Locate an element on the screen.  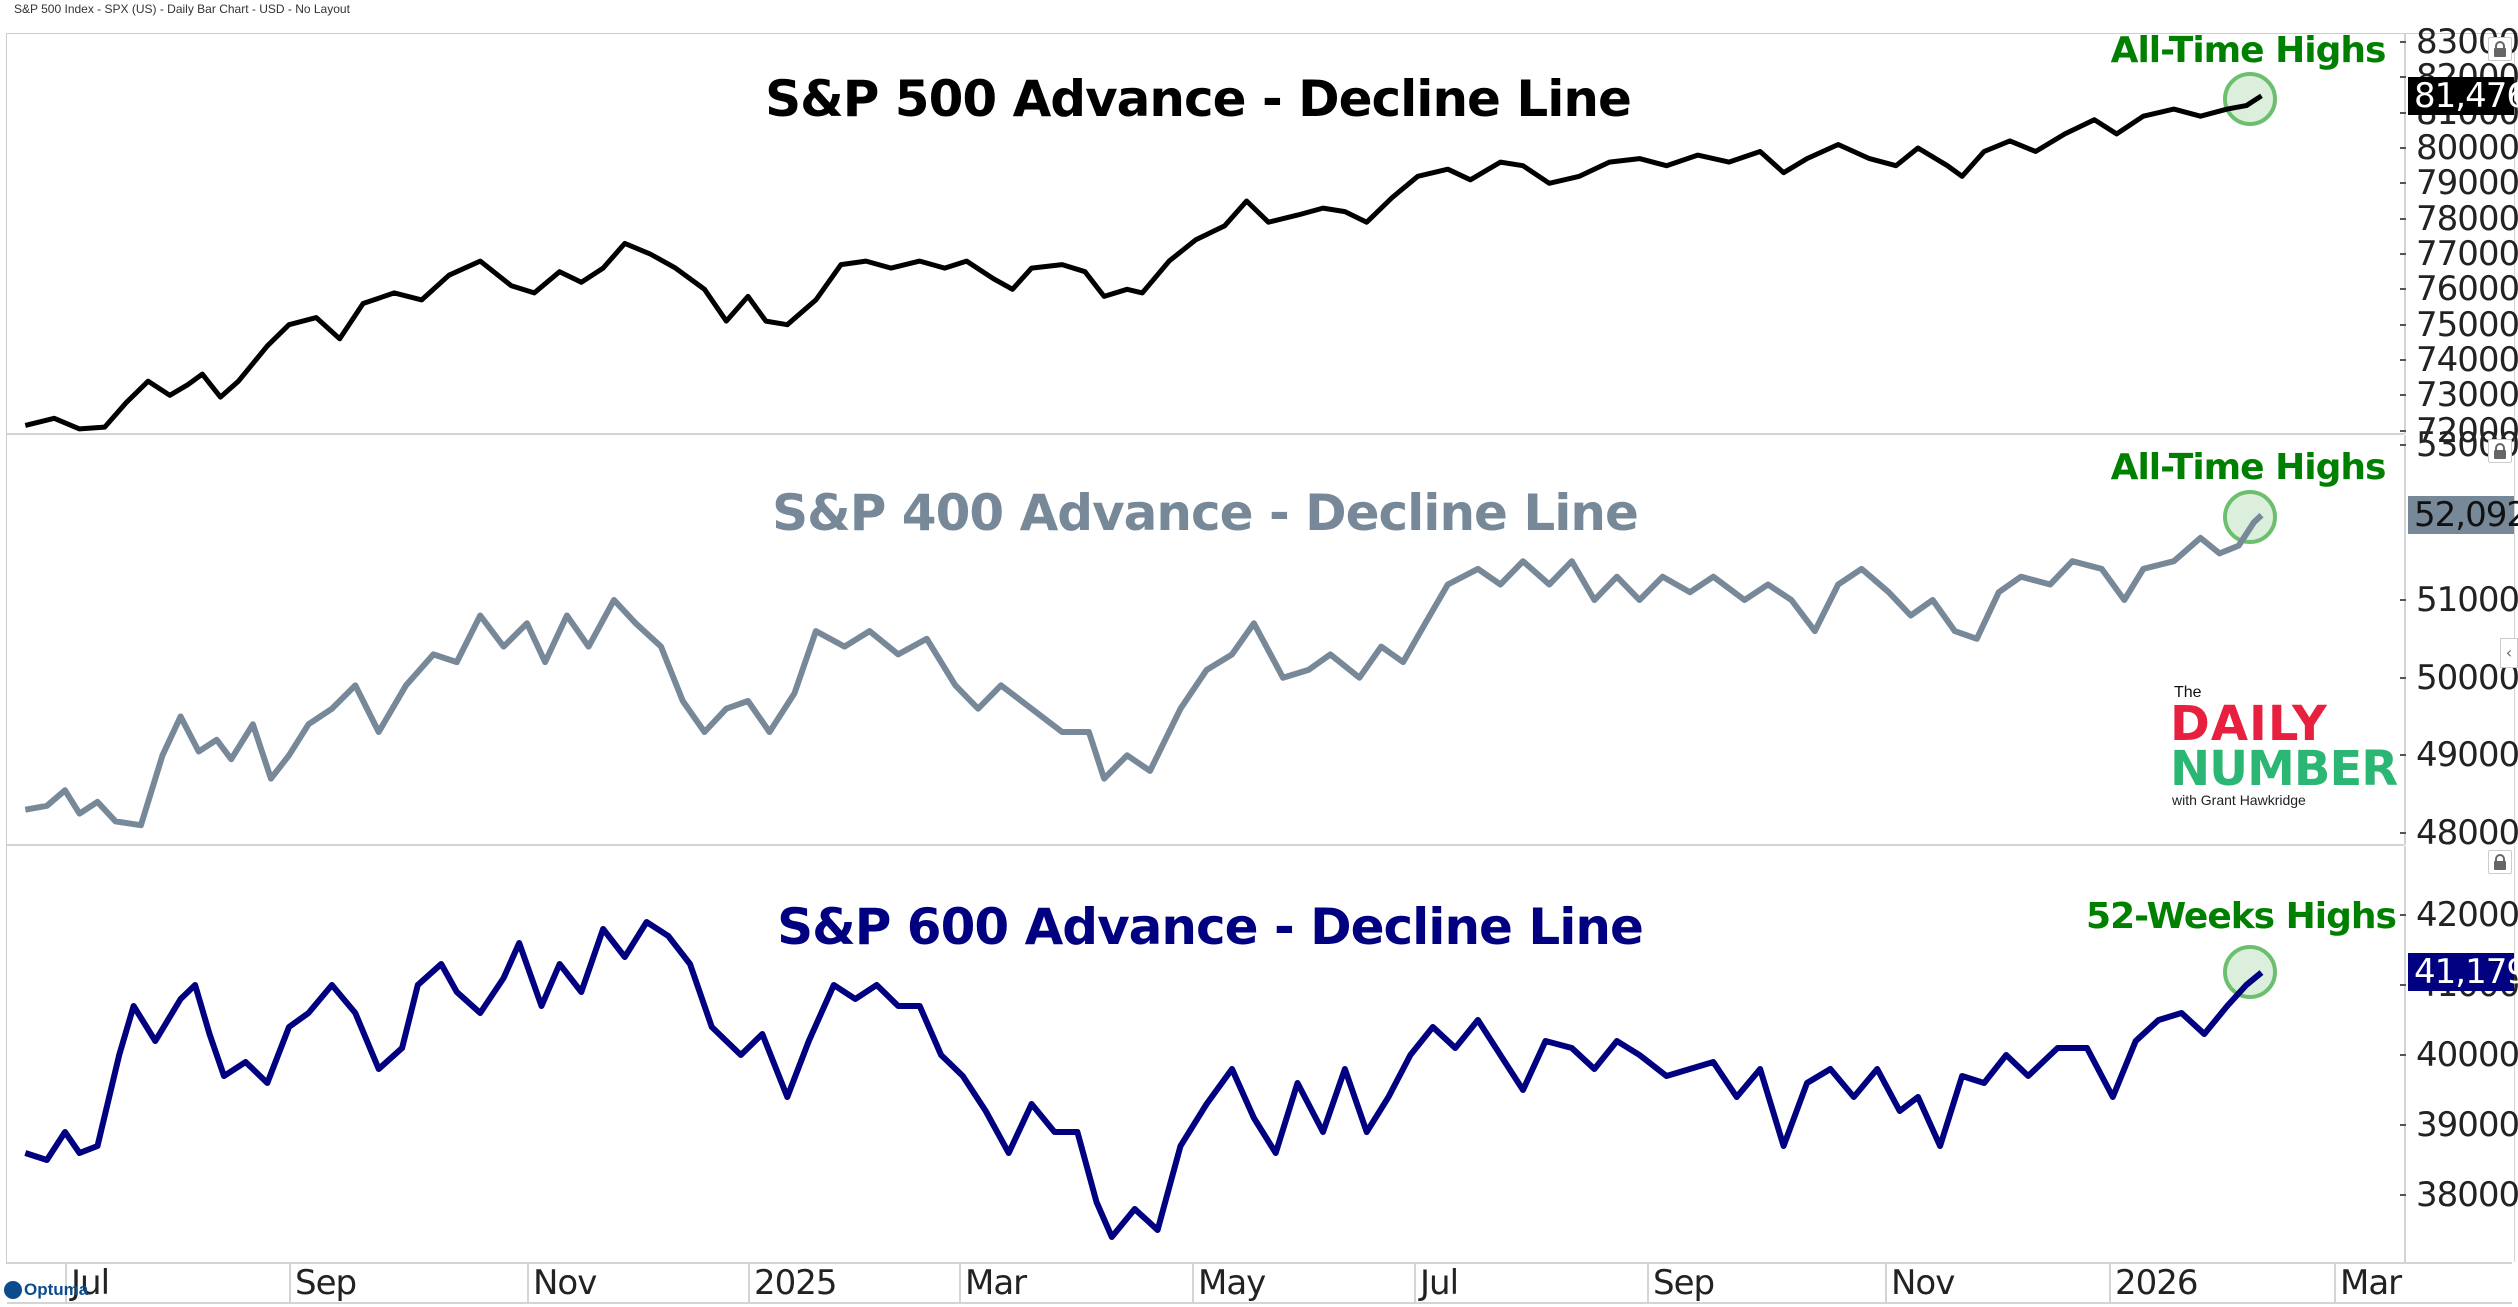
daily-number-logo: The DAILY NUMBER with Grant Hawkridge is located at coordinates (2290, 746).